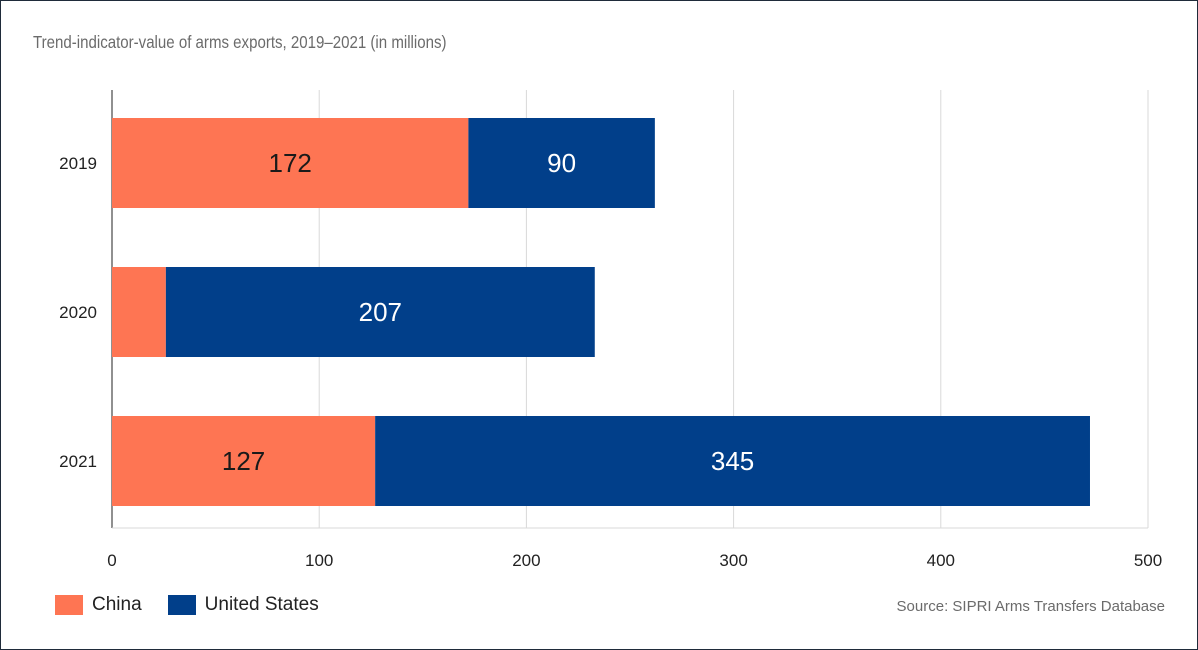  I want to click on data-label: 207, so click(380, 312).